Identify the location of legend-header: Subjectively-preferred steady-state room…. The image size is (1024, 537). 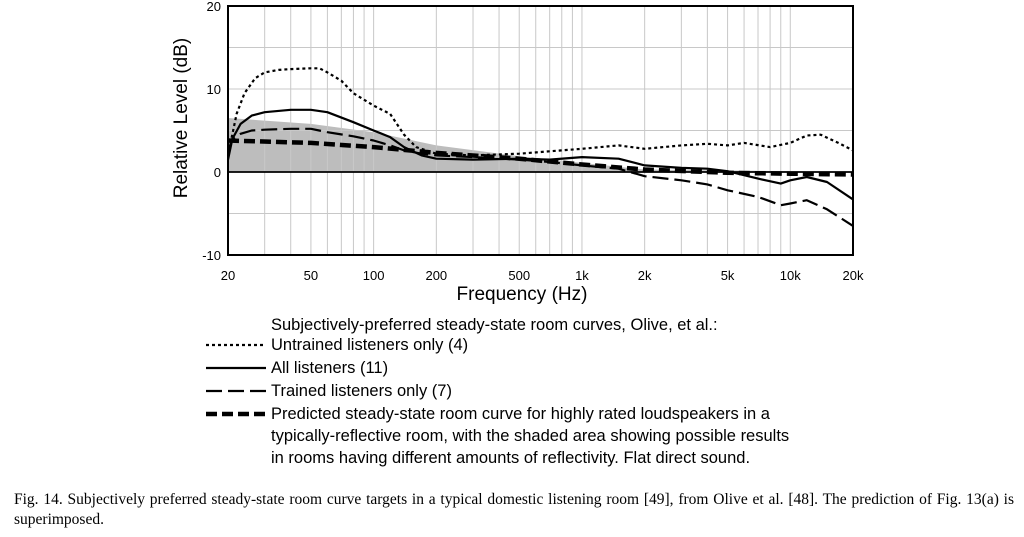
(494, 325).